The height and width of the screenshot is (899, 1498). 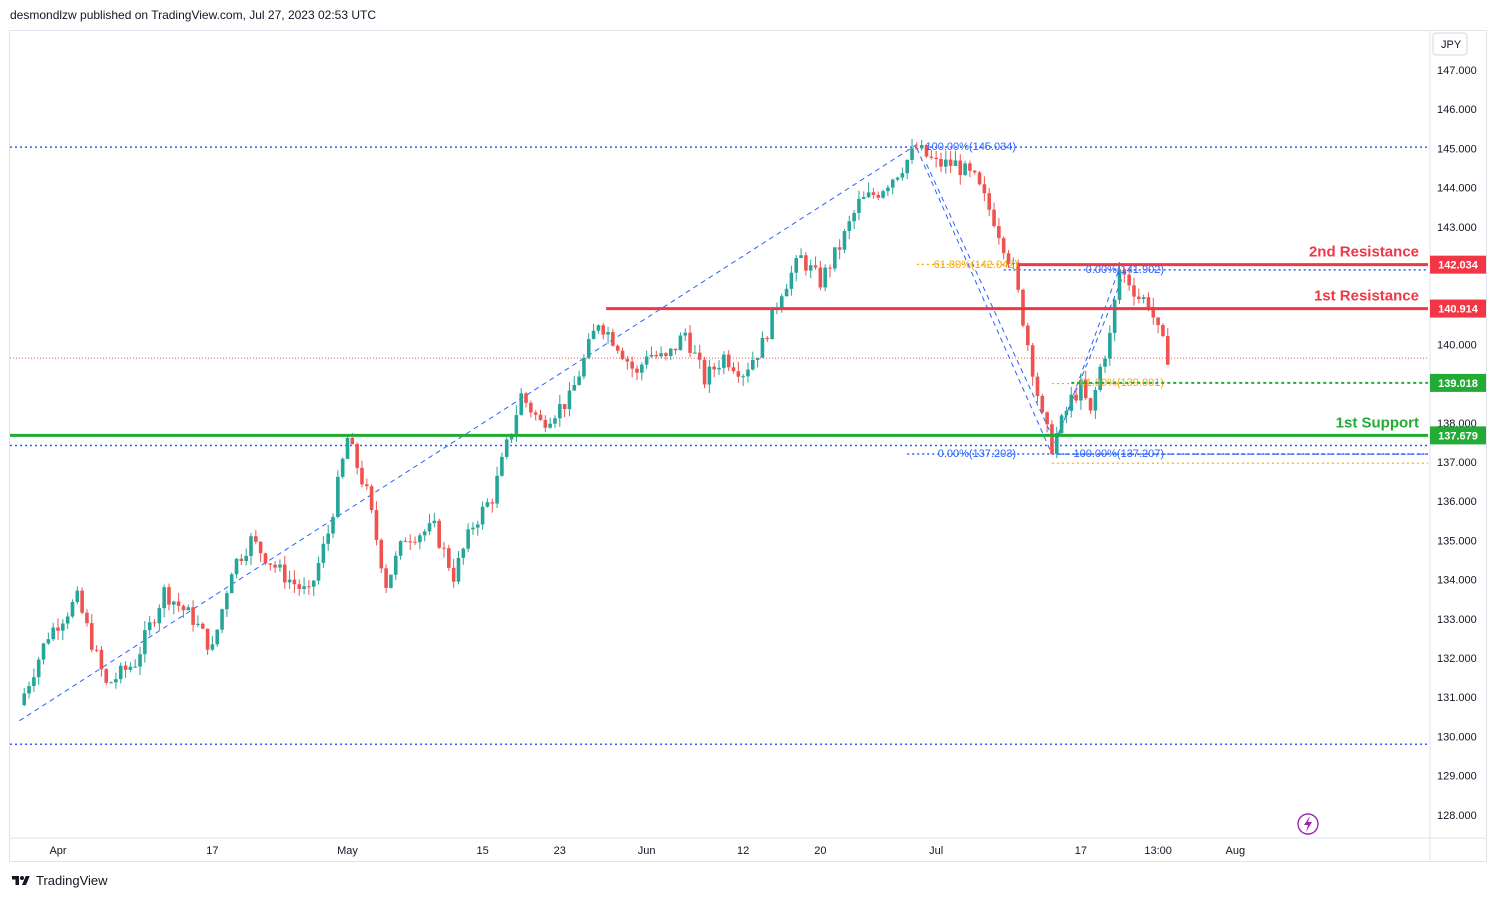 I want to click on y-tick-label: 135.000, so click(x=1457, y=541).